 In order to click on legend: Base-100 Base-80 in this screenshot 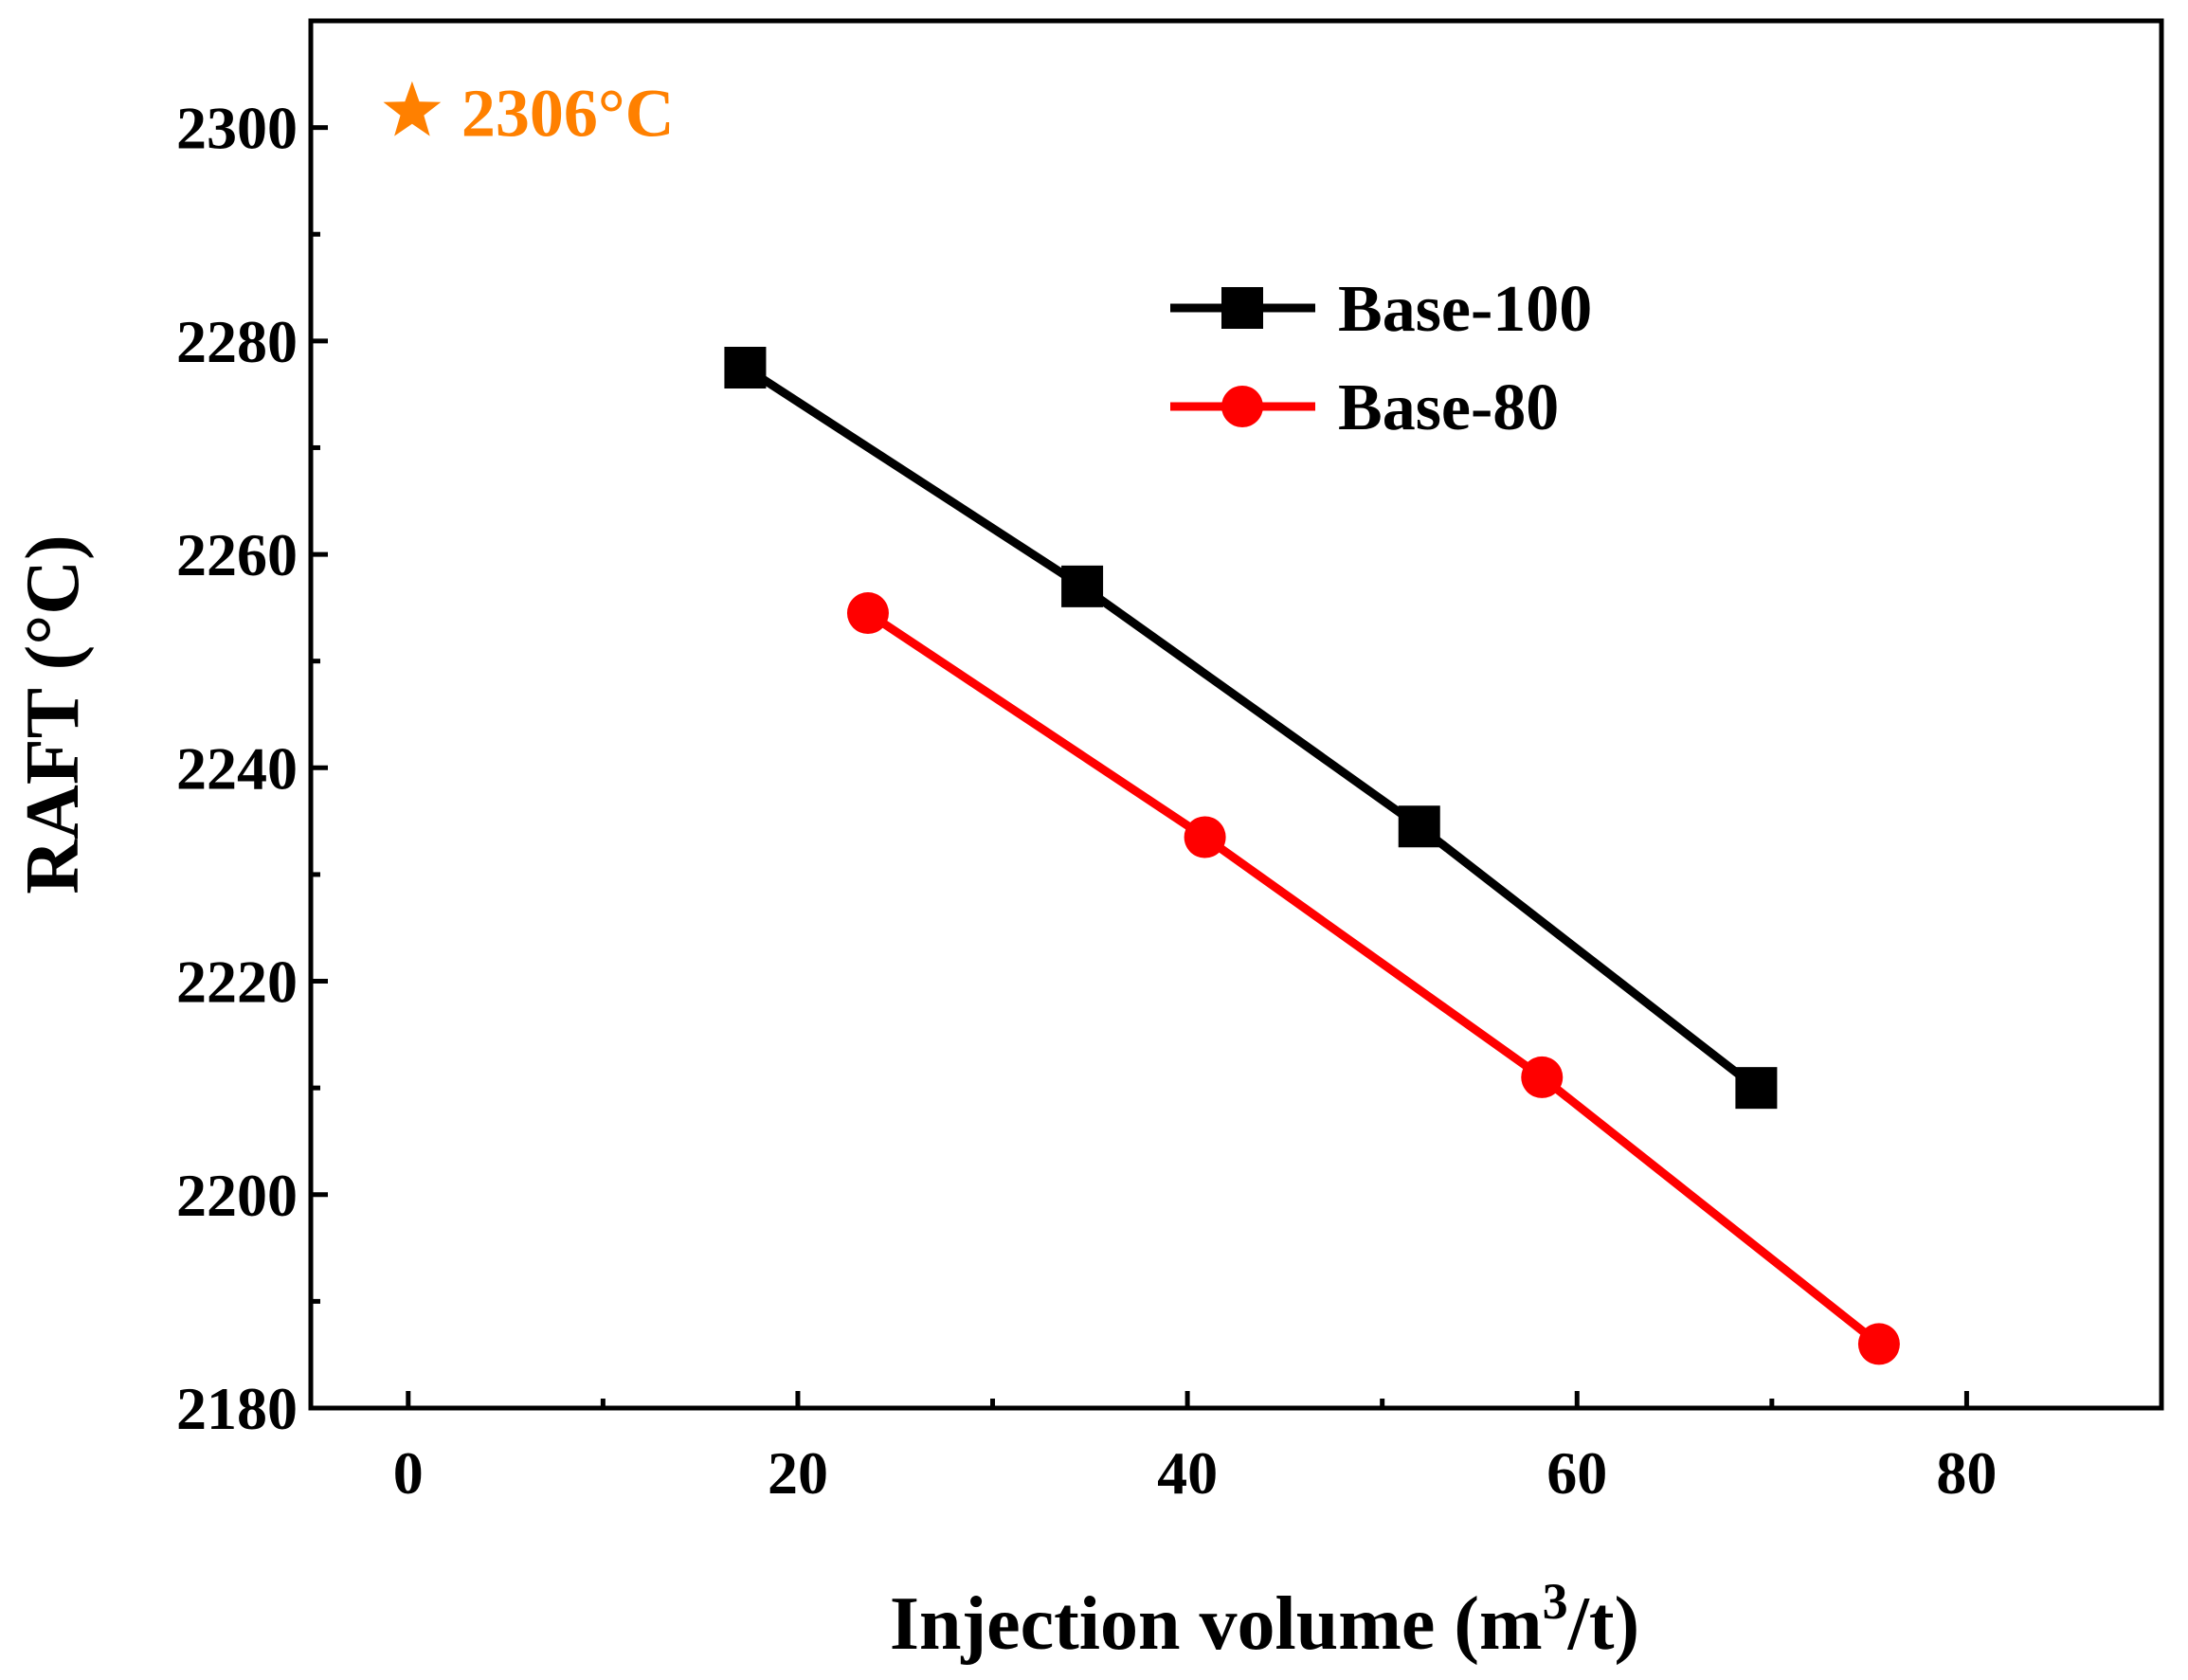, I will do `click(1381, 358)`.